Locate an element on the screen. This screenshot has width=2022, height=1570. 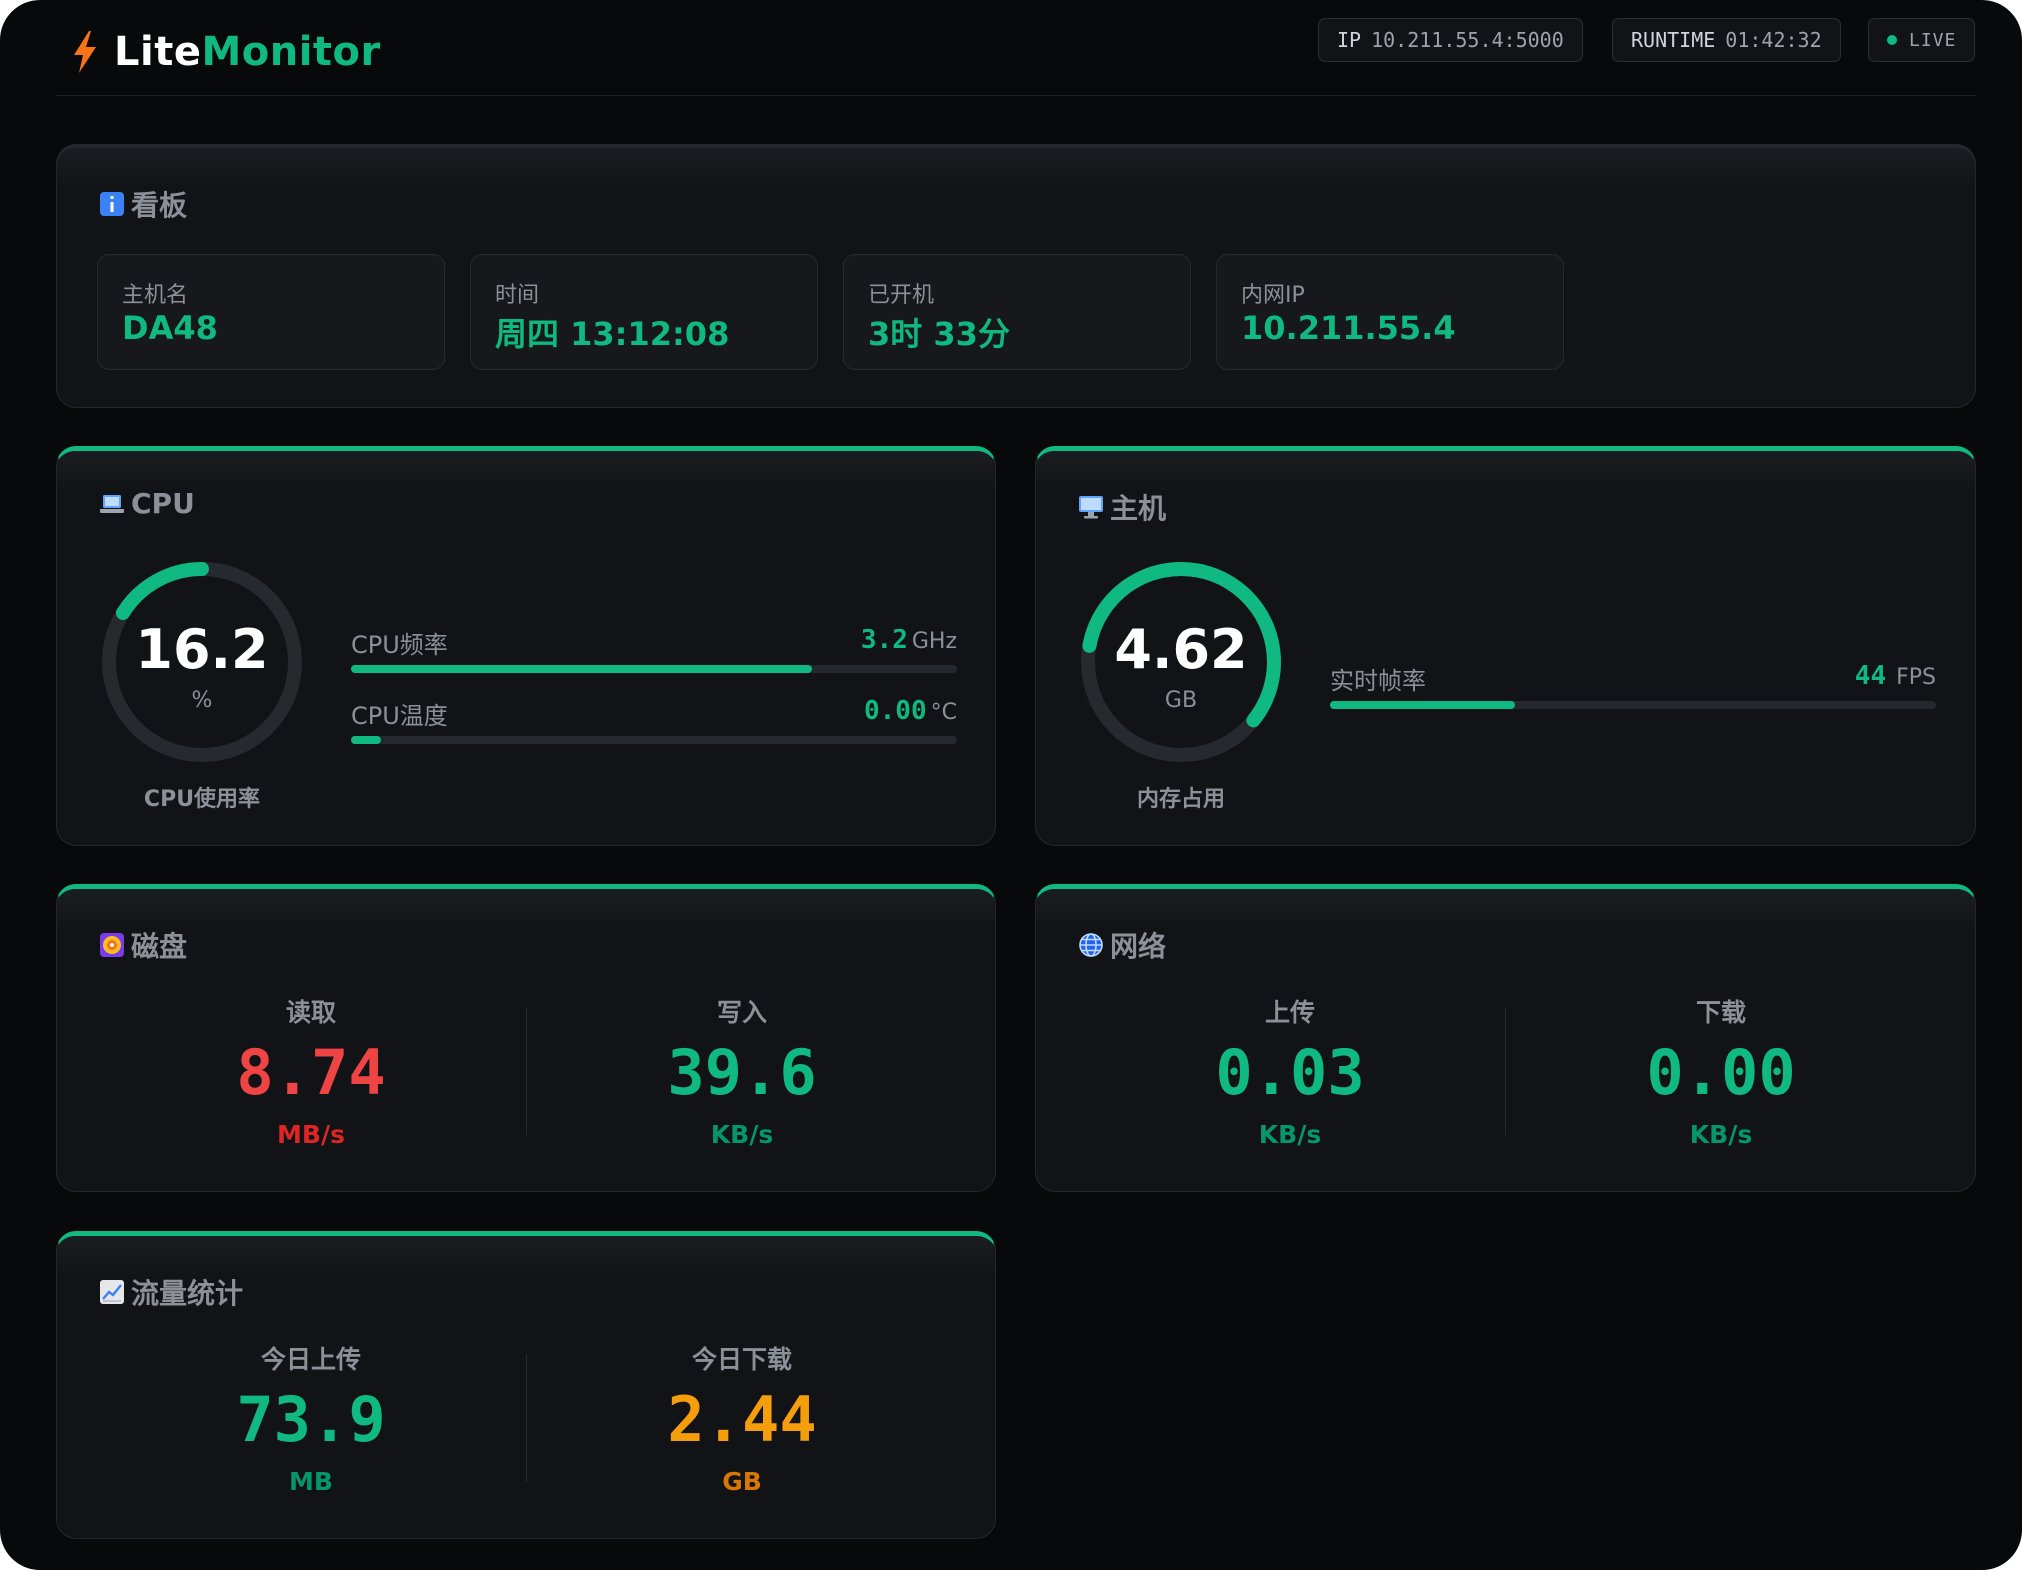
traffic-panel: 流量统计 今日上传 73.9 MB 今日下载 2.44 GB is located at coordinates (526, 1385).